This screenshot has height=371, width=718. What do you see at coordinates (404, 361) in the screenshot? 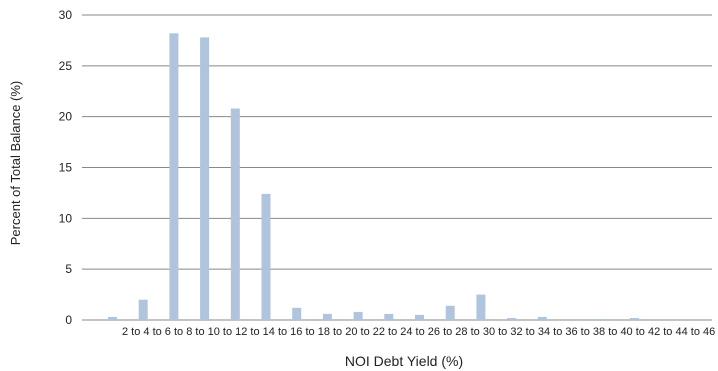
I see `x-axis-title: NOI Debt Yield (%)` at bounding box center [404, 361].